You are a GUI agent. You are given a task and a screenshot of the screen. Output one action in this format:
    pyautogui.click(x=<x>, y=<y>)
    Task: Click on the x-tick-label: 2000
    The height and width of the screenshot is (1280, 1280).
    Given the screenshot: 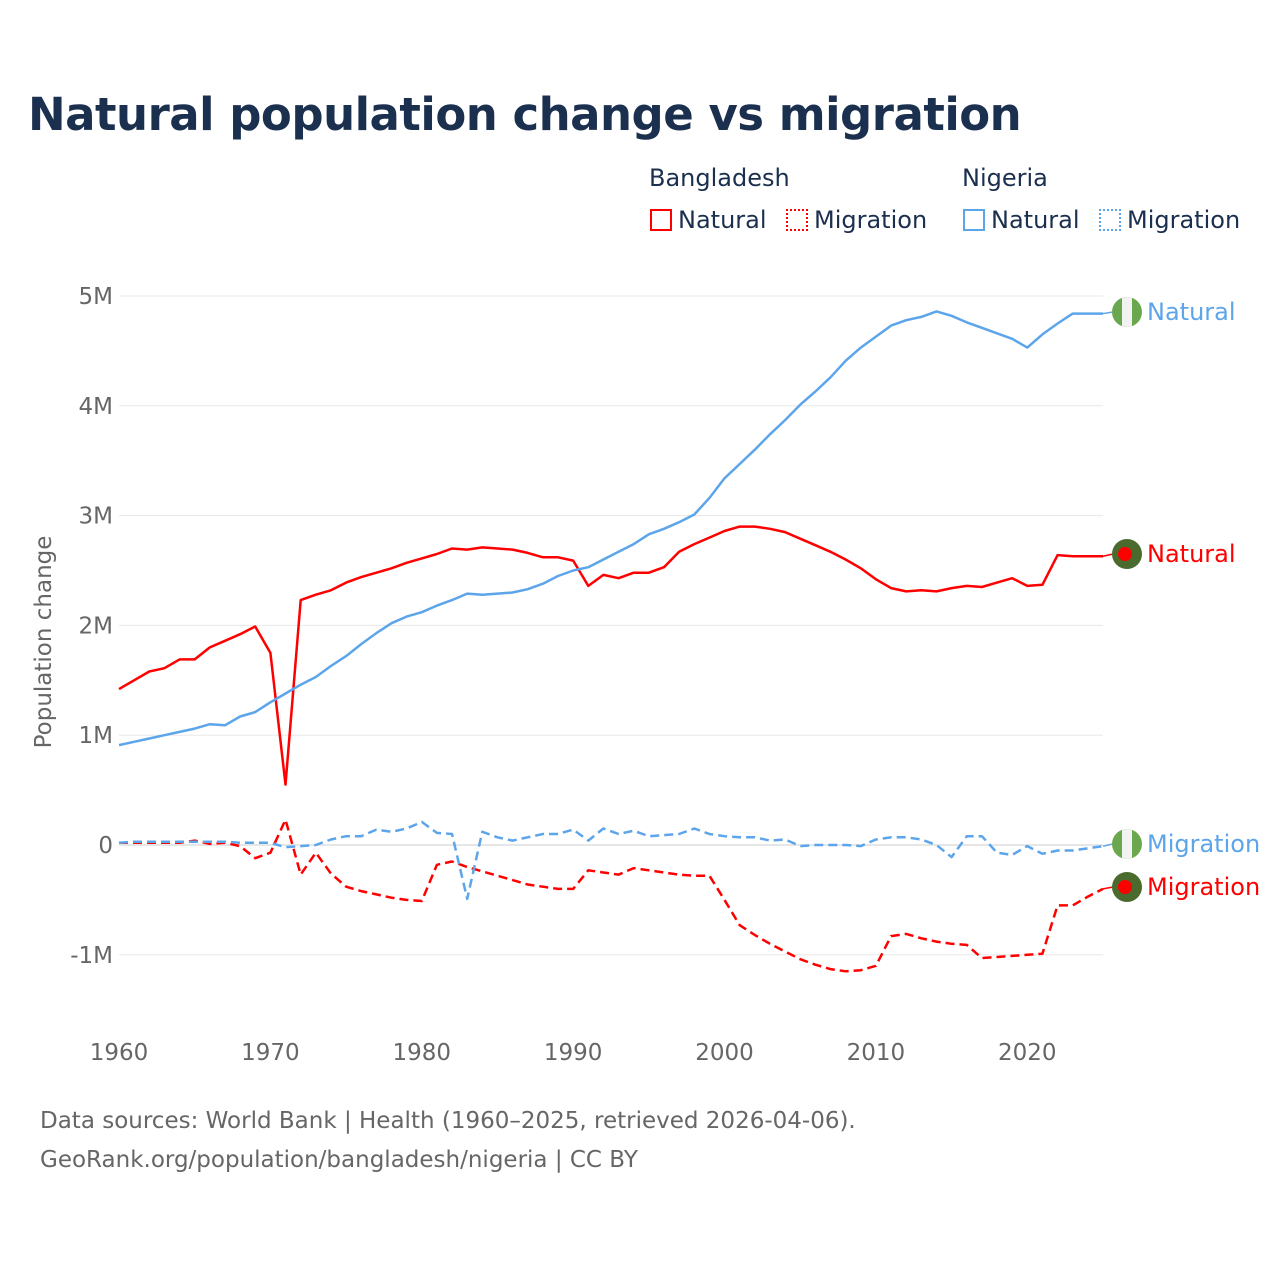 What is the action you would take?
    pyautogui.click(x=724, y=1053)
    